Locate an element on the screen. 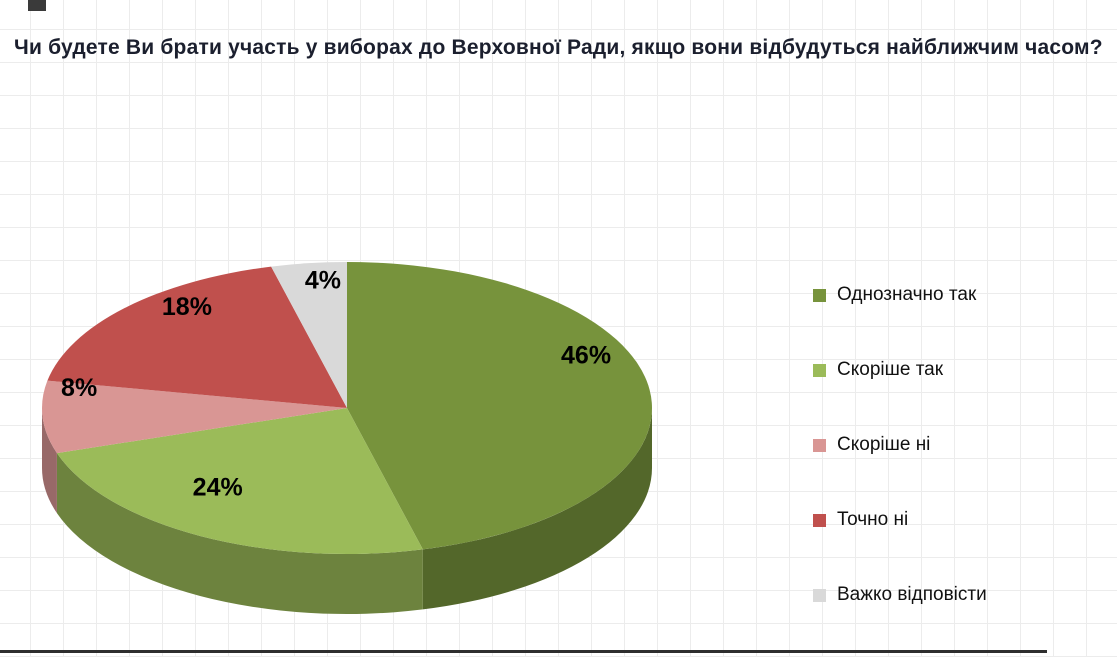 This screenshot has height=657, width=1117. legend-label-1: Скоріше так is located at coordinates (890, 369).